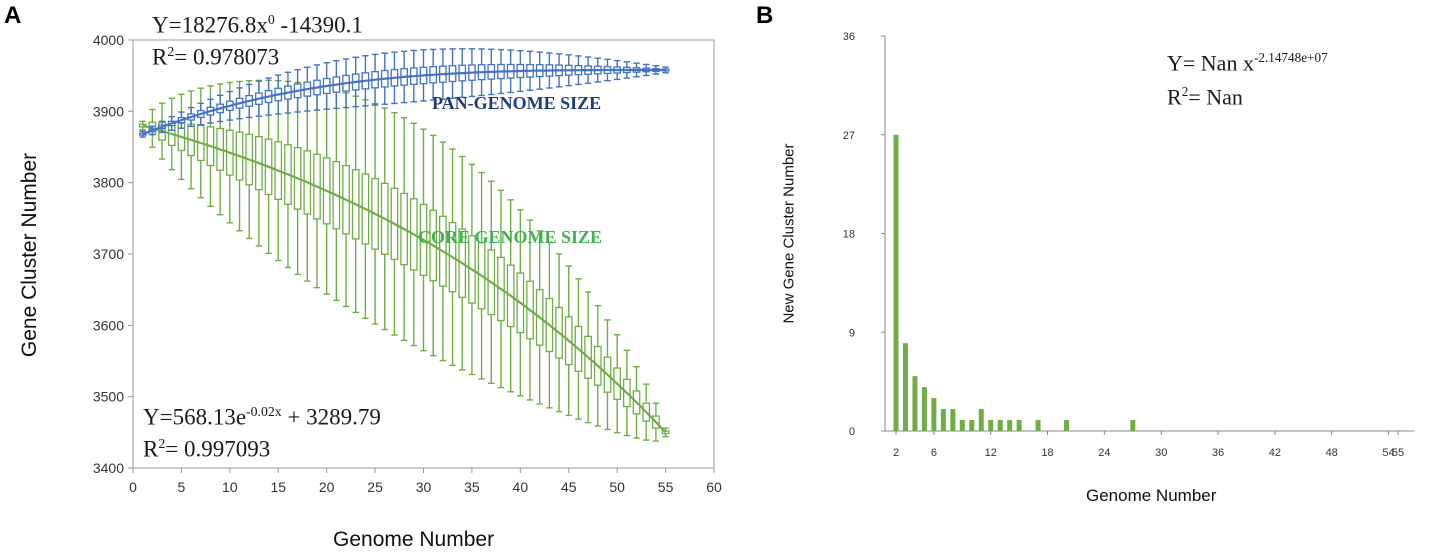  Describe the element at coordinates (13, 15) in the screenshot. I see `panel-a-label: A` at that location.